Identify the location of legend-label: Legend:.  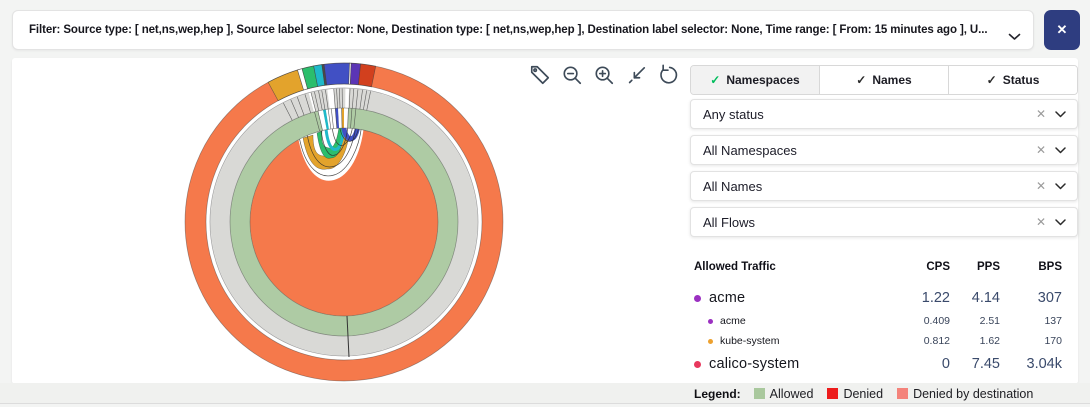
(717, 393).